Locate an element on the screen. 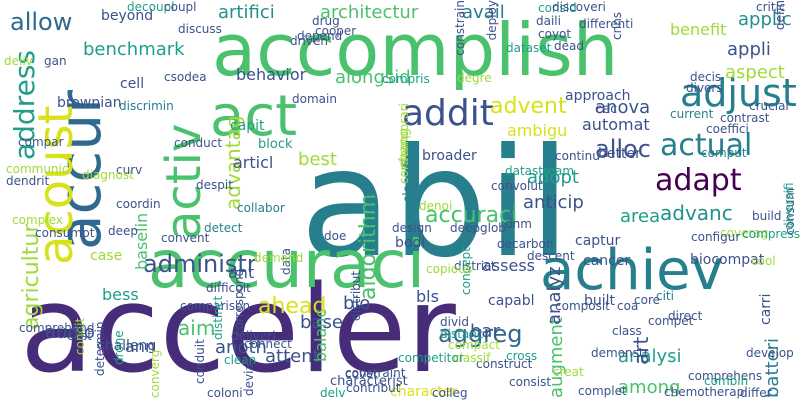 Image resolution: width=800 pixels, height=400 pixels. word-gan: gan is located at coordinates (55, 61).